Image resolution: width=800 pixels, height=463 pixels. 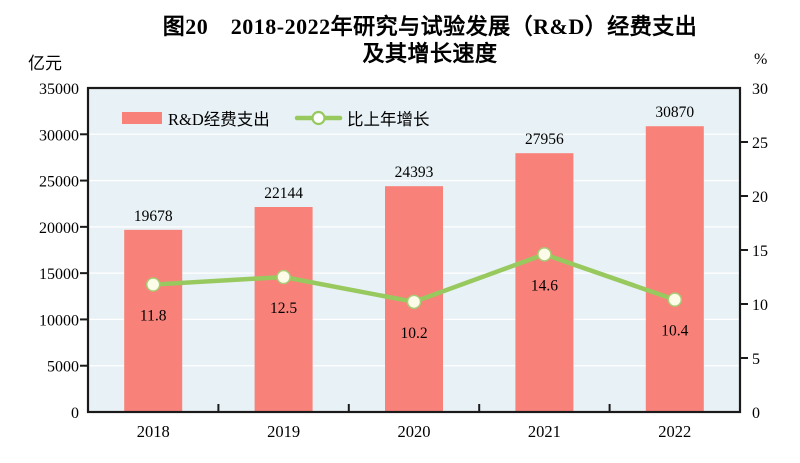 What do you see at coordinates (544, 139) in the screenshot?
I see `bar-value-label: 27956` at bounding box center [544, 139].